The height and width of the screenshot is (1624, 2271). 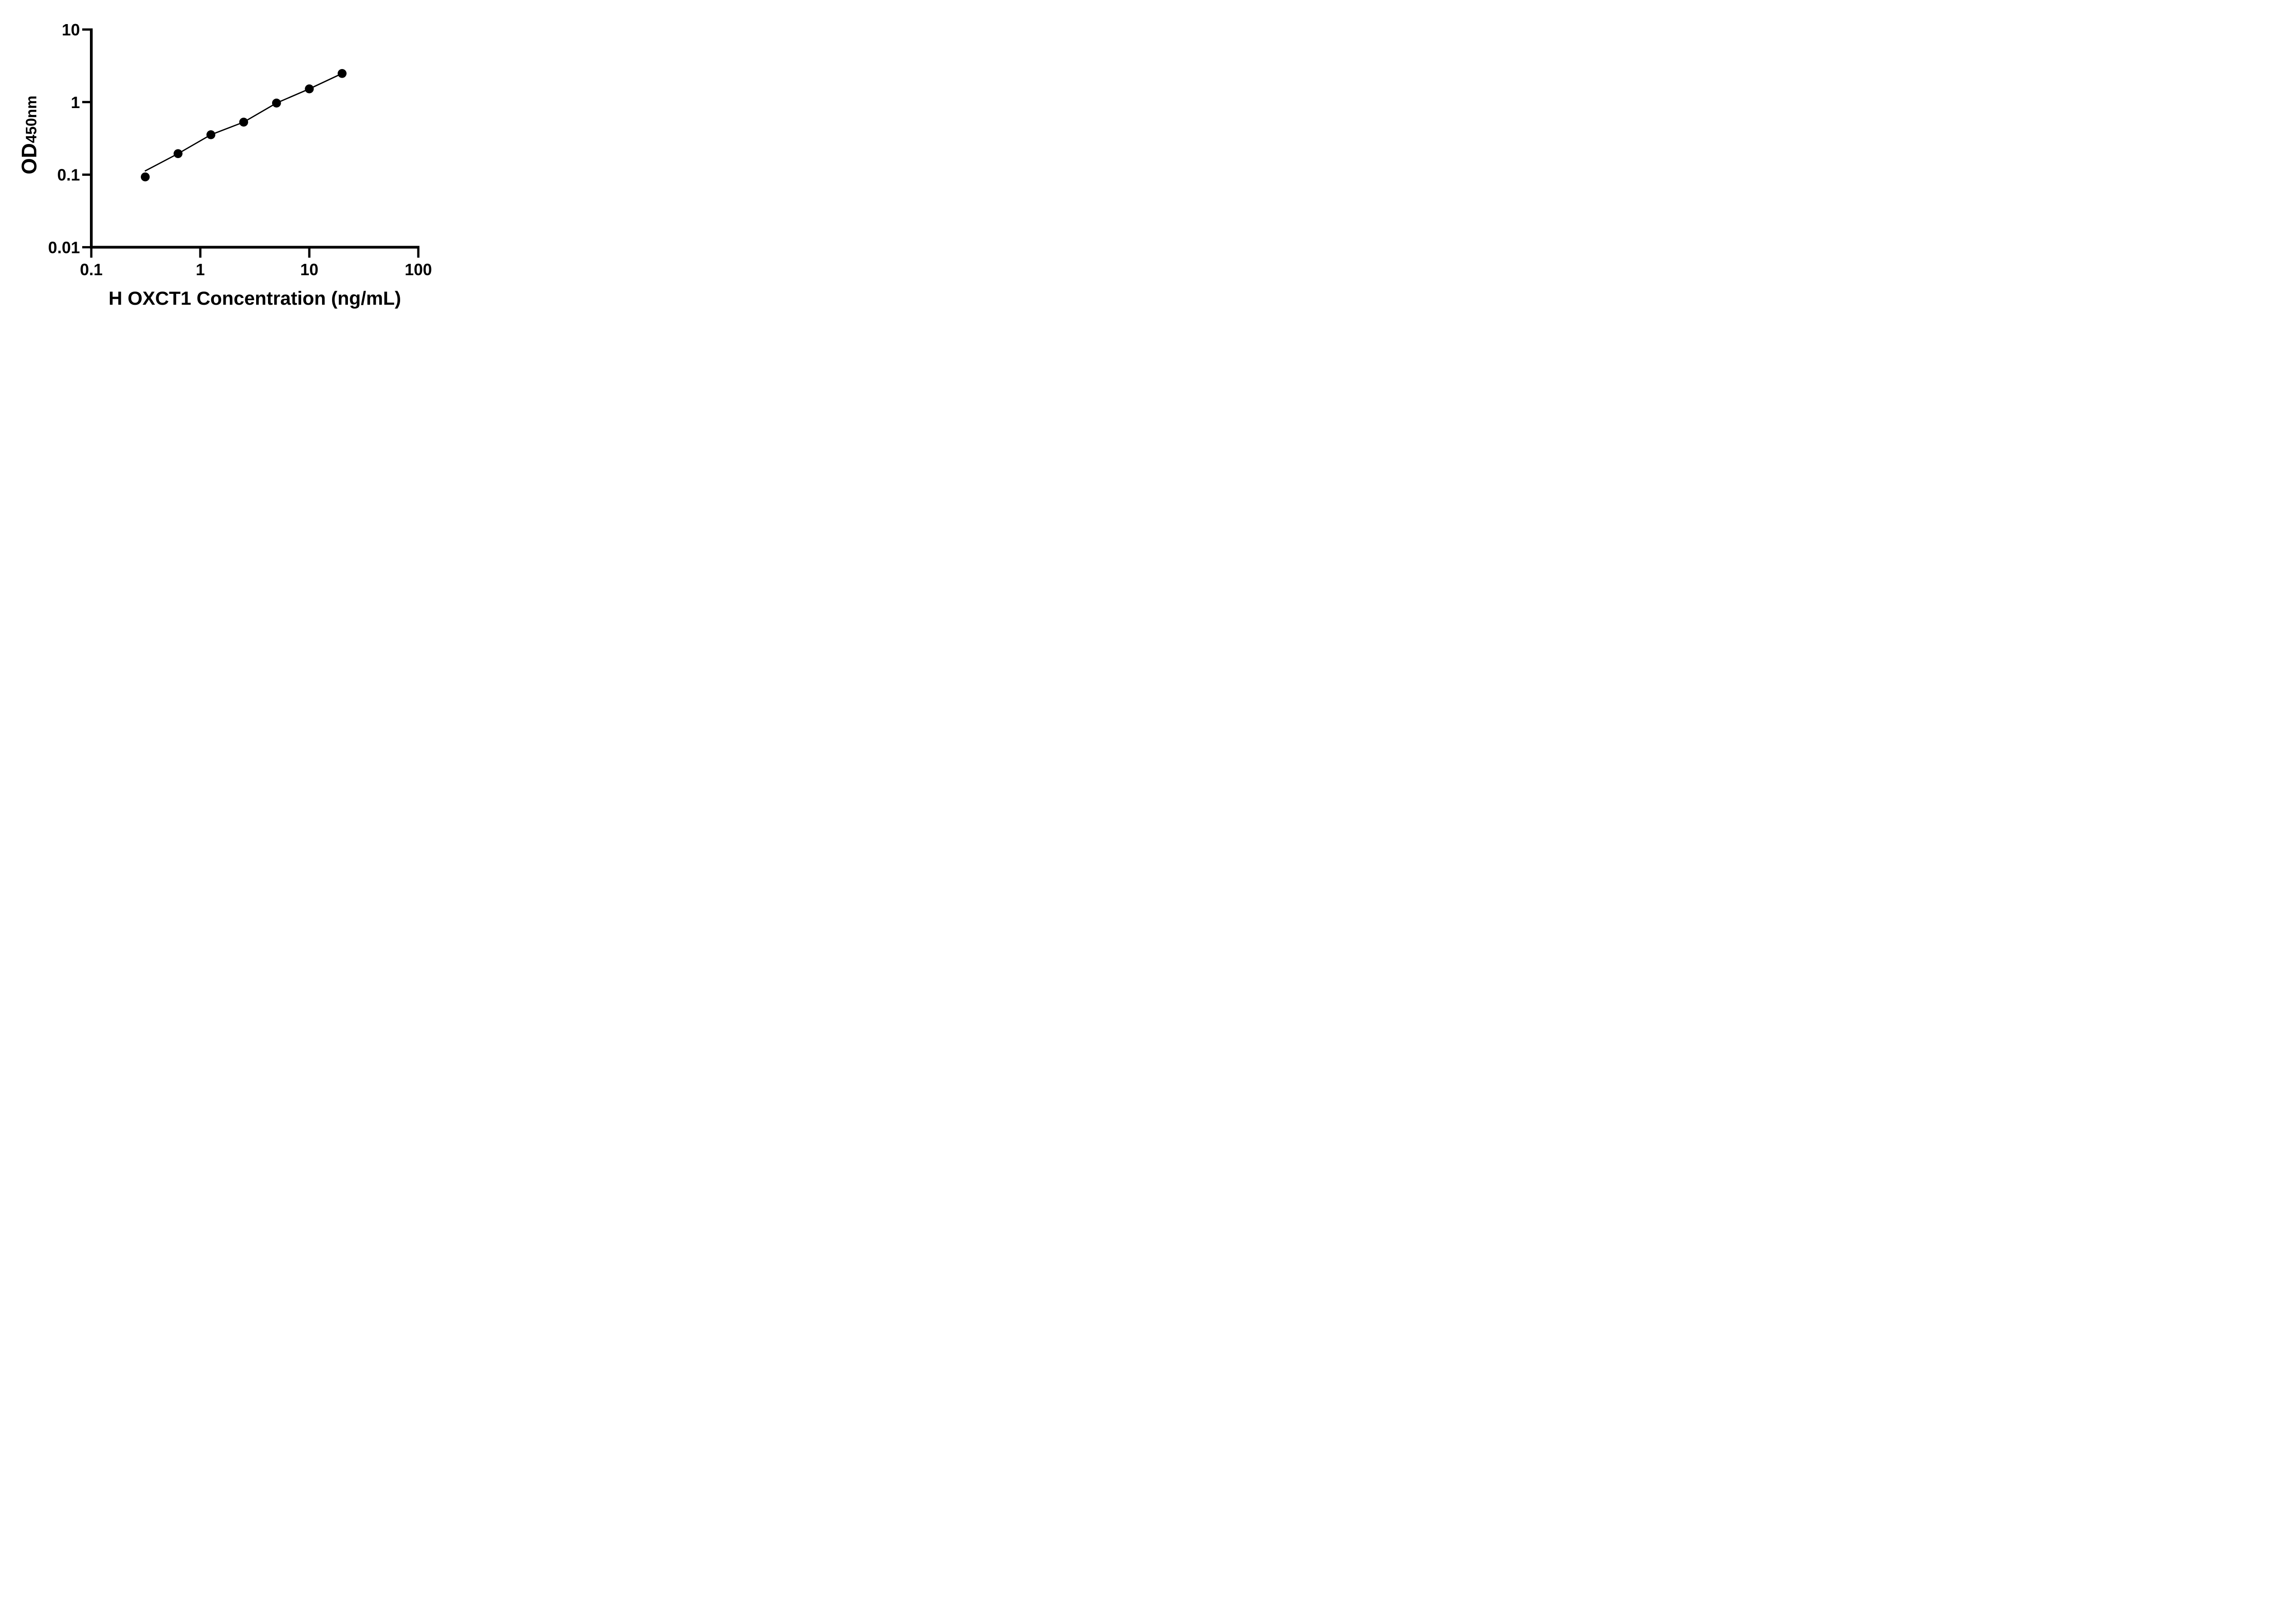 What do you see at coordinates (255, 298) in the screenshot?
I see `x-axis-title: H OXCT1 Concentration (ng/mL)` at bounding box center [255, 298].